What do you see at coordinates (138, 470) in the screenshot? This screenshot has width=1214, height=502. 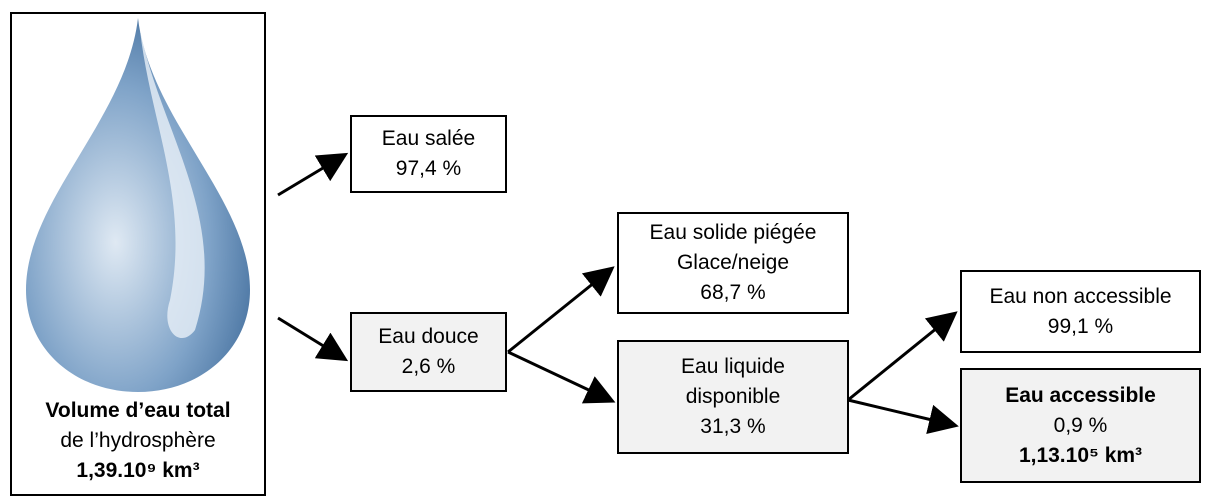 I see `source-volume: 1,39.10⁹ km³` at bounding box center [138, 470].